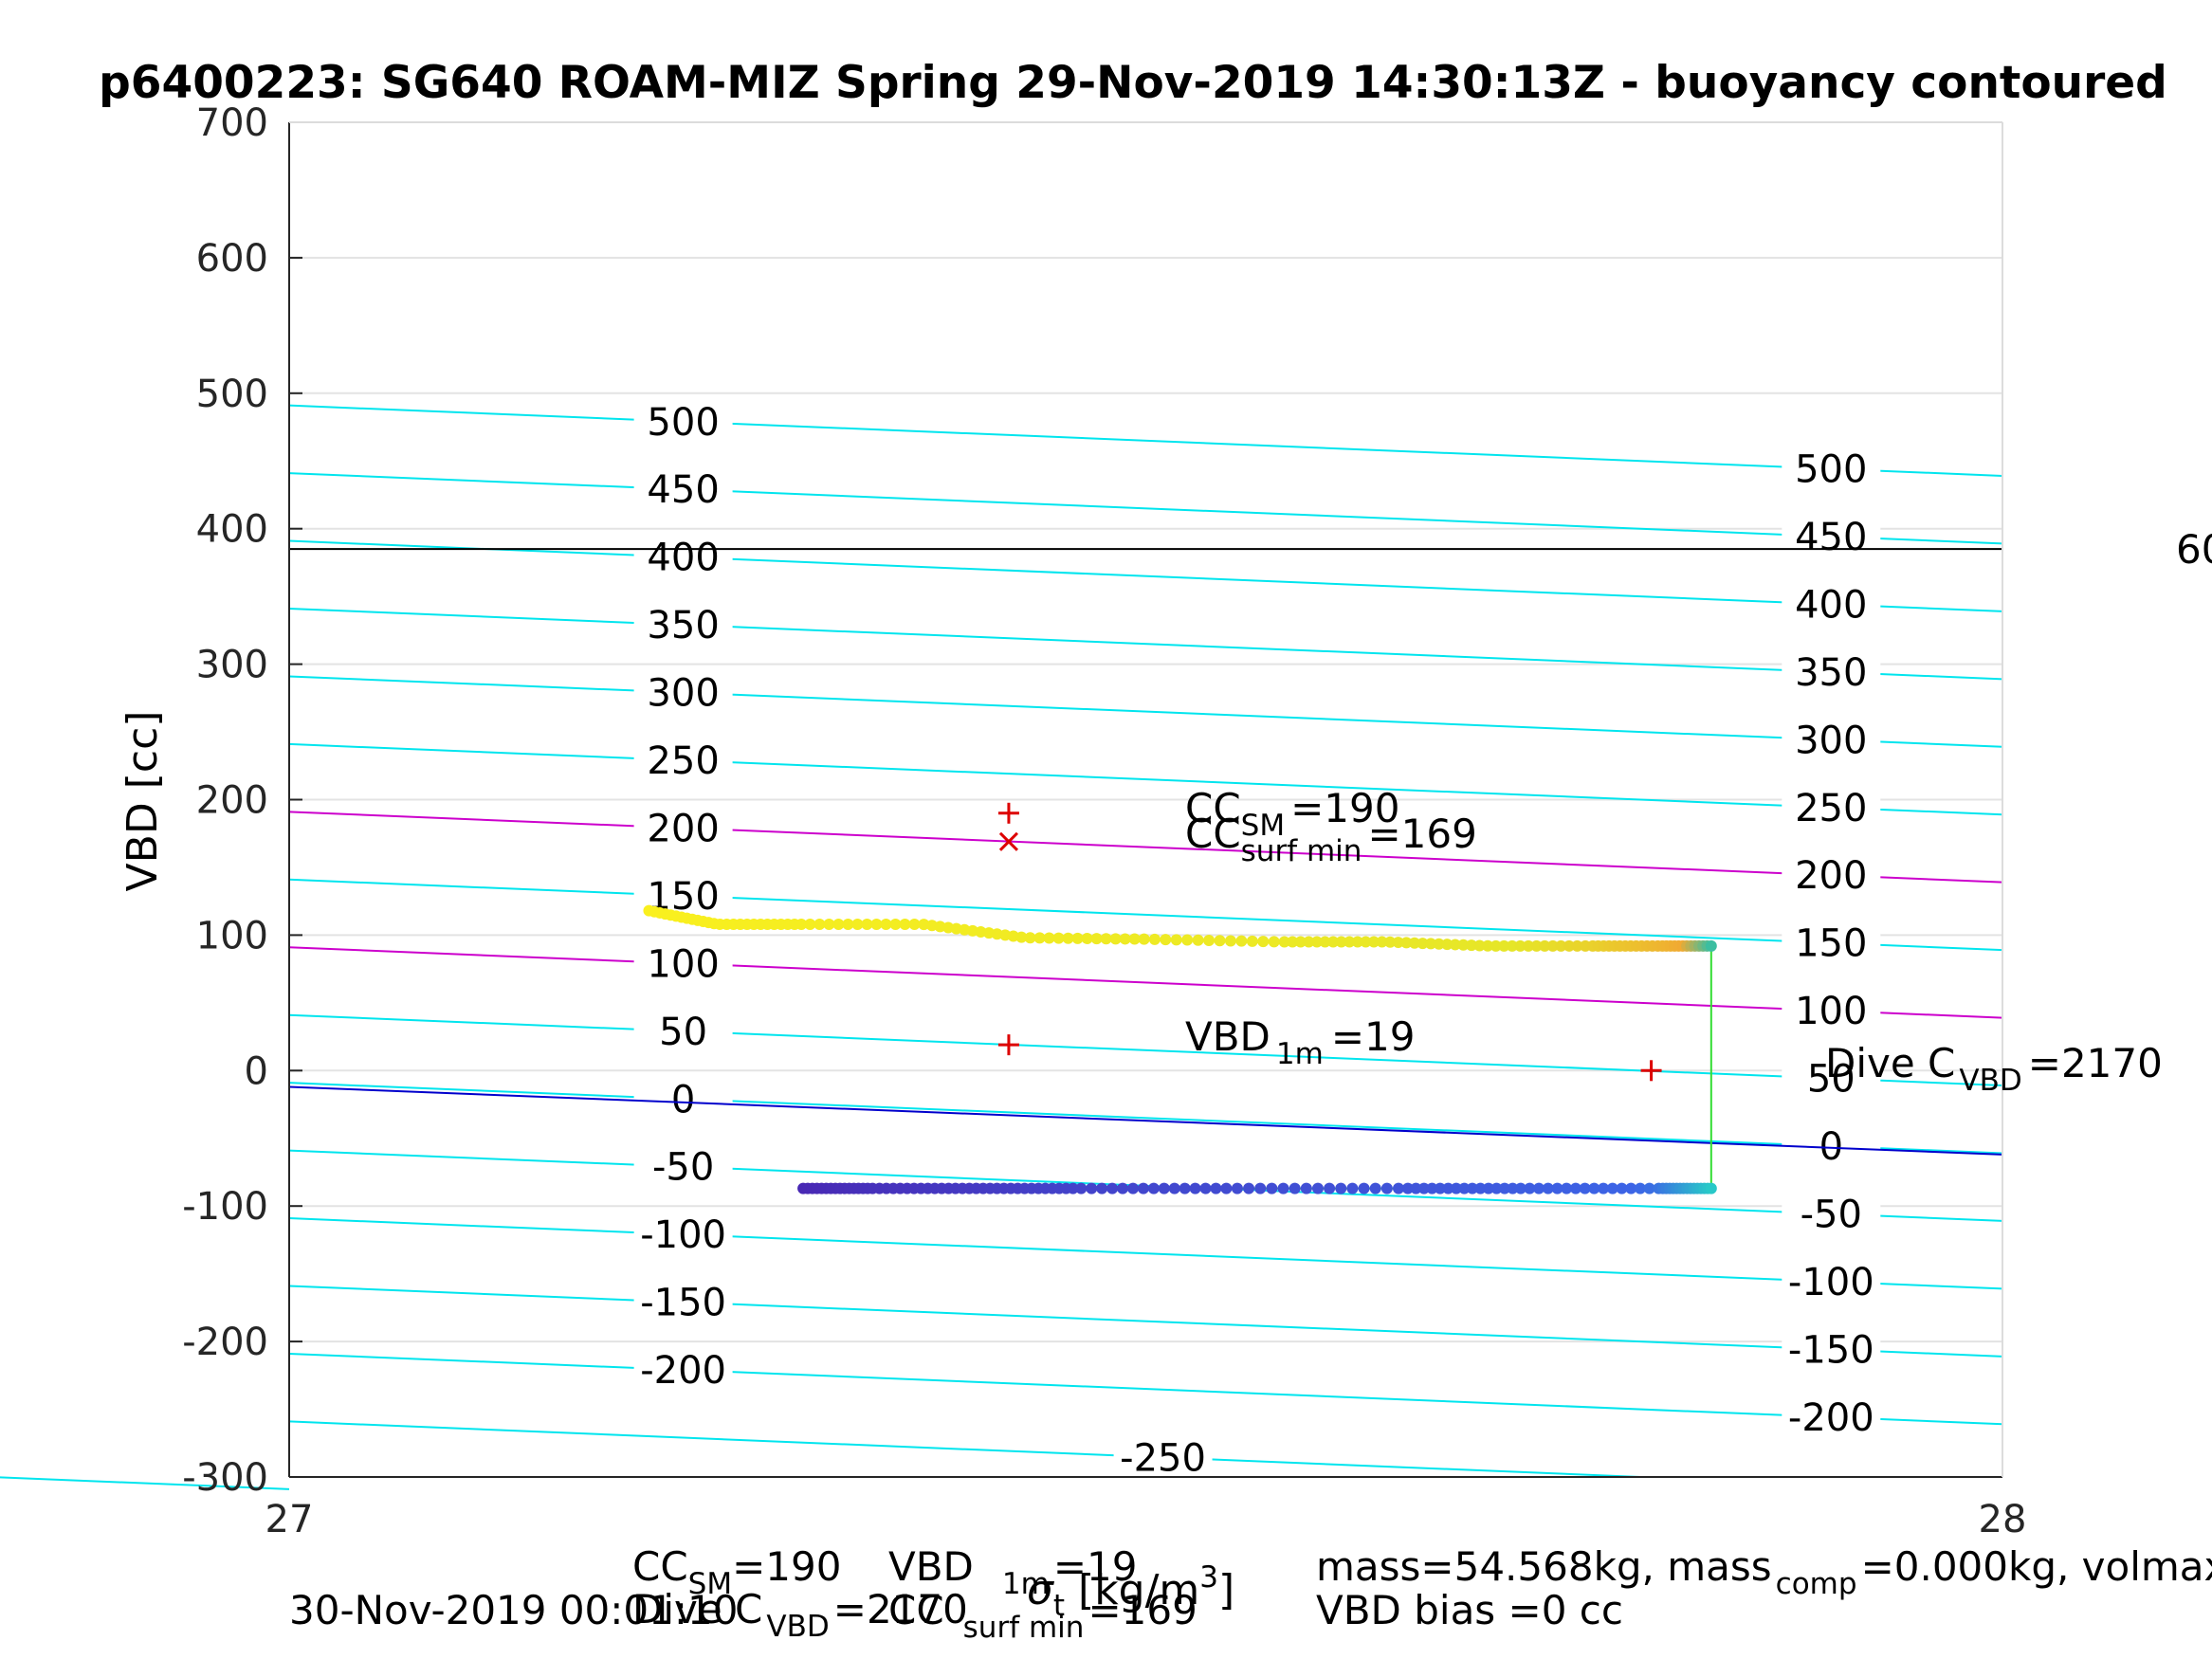 This screenshot has height=1659, width=2212. I want to click on x-axis-unit-sup: 3, so click(1208, 1577).